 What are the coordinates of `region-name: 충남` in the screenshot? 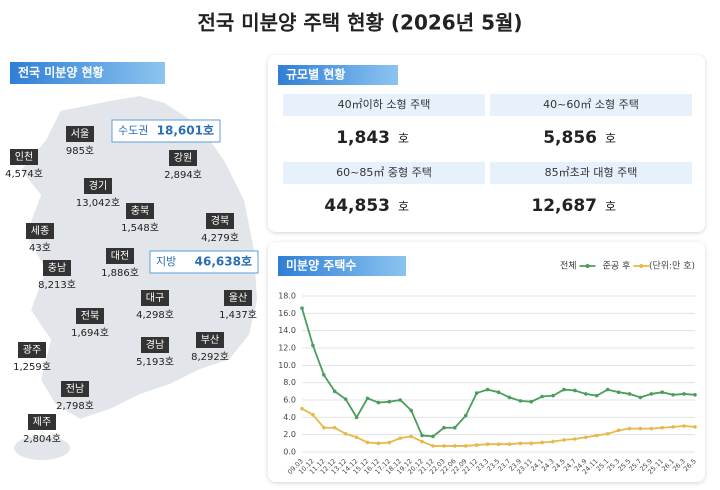 It's located at (57, 268).